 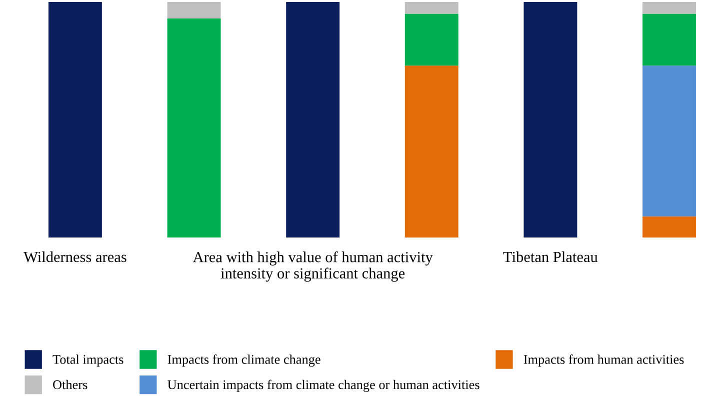 What do you see at coordinates (88, 360) in the screenshot?
I see `legend-label: Total impacts` at bounding box center [88, 360].